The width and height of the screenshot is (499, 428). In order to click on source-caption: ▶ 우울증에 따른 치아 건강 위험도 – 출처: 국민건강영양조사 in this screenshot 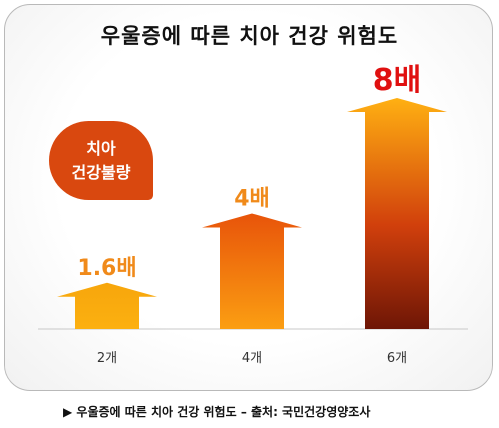, I will do `click(217, 412)`.